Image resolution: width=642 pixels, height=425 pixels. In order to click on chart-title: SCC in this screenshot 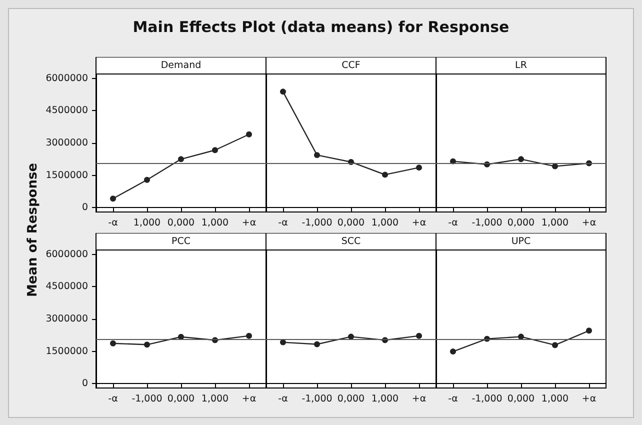, I will do `click(351, 241)`.